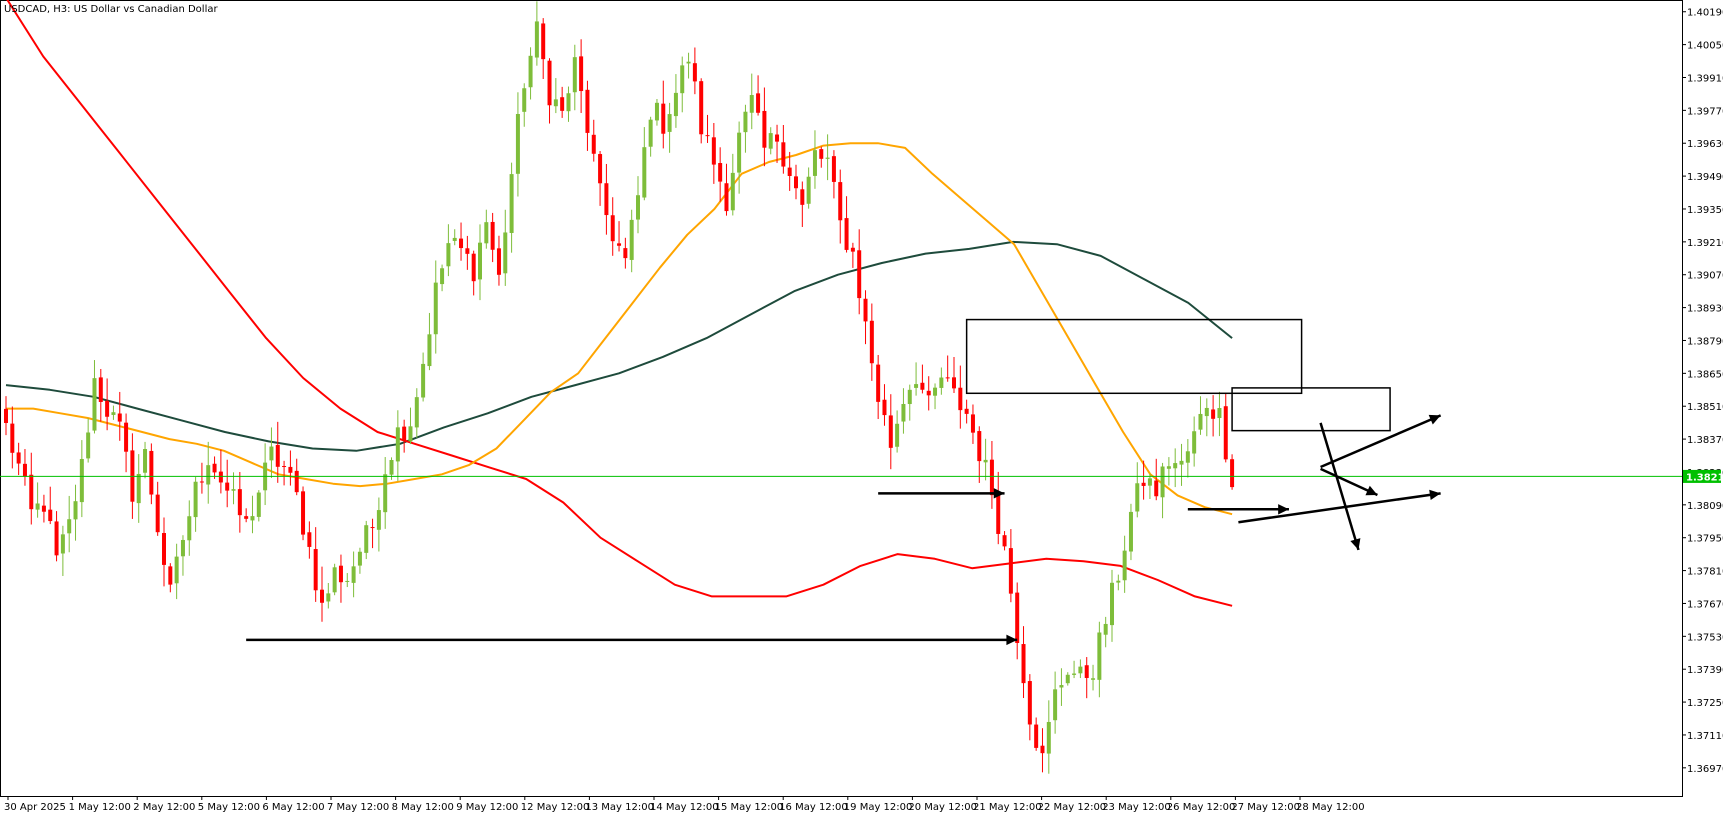 The width and height of the screenshot is (1723, 814). I want to click on y-tick-label: 1.39910, so click(1705, 78).